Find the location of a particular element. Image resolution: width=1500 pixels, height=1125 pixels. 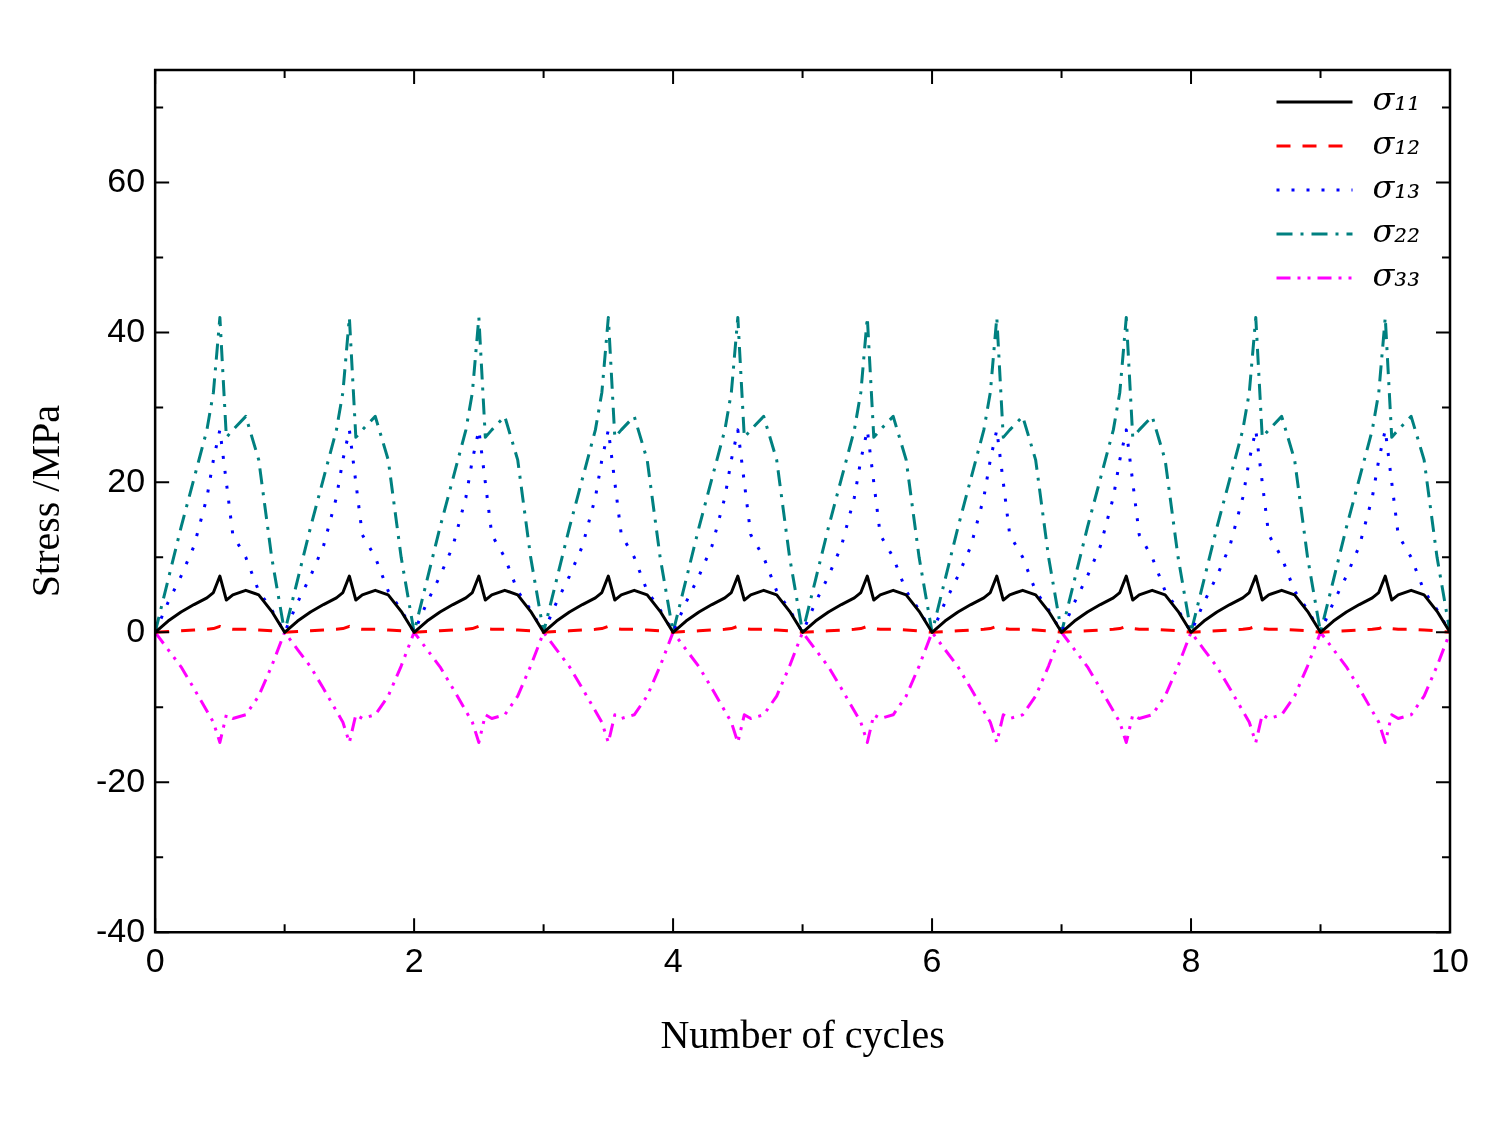

y-tick-label: 20 is located at coordinates (126, 479).